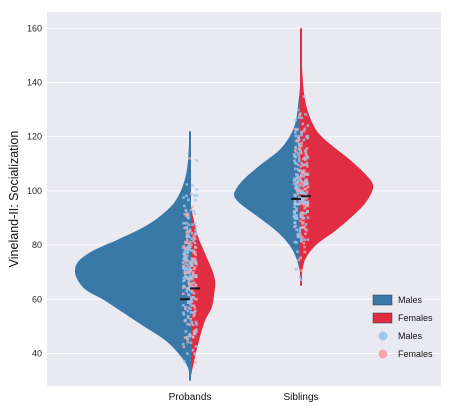  I want to click on y-tick-label: 120, so click(34, 137).